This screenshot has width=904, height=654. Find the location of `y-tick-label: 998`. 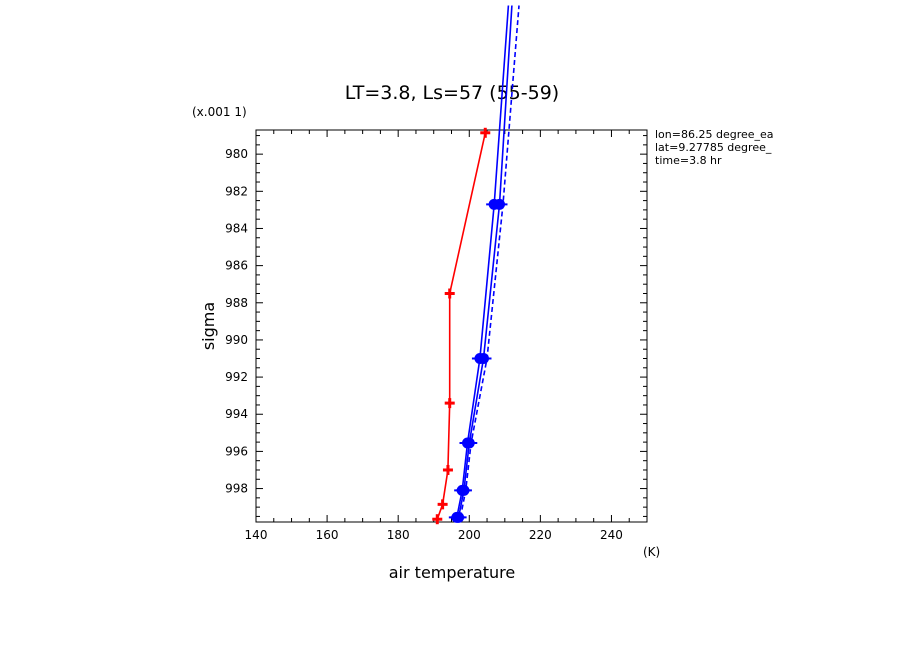

y-tick-label: 998 is located at coordinates (236, 489).